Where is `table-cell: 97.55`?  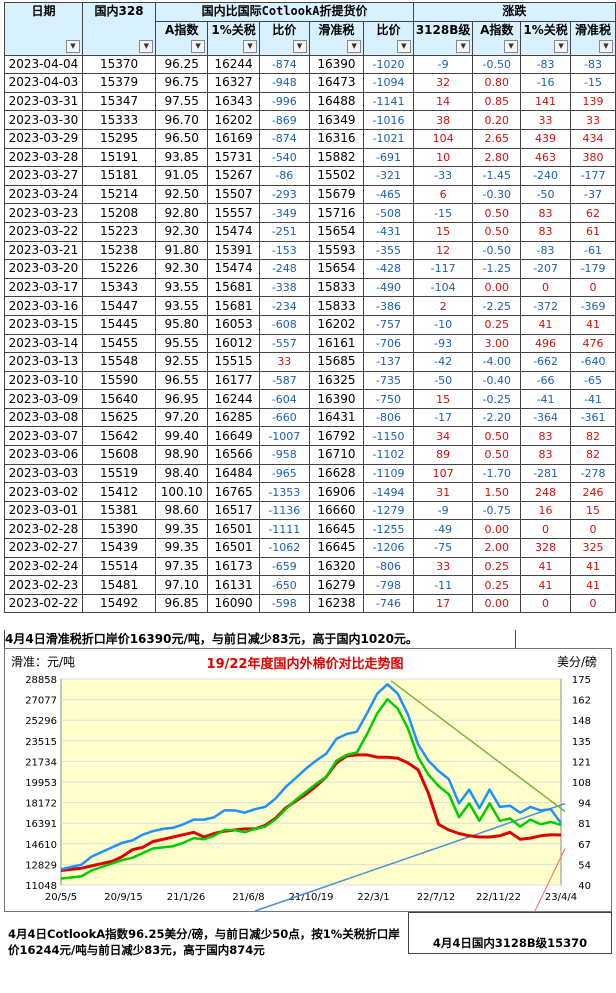 table-cell: 97.55 is located at coordinates (182, 101).